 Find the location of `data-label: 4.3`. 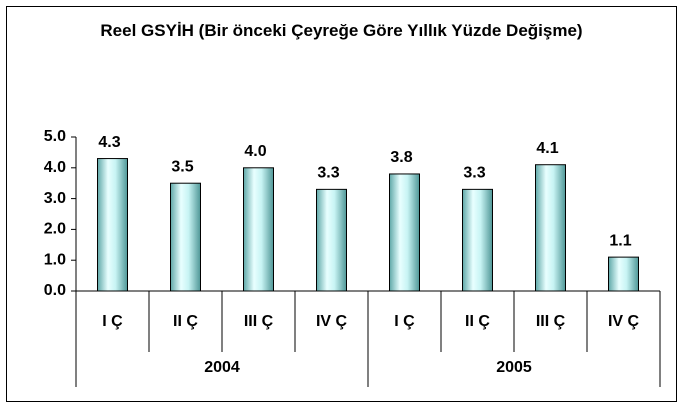

data-label: 4.3 is located at coordinates (109, 142).